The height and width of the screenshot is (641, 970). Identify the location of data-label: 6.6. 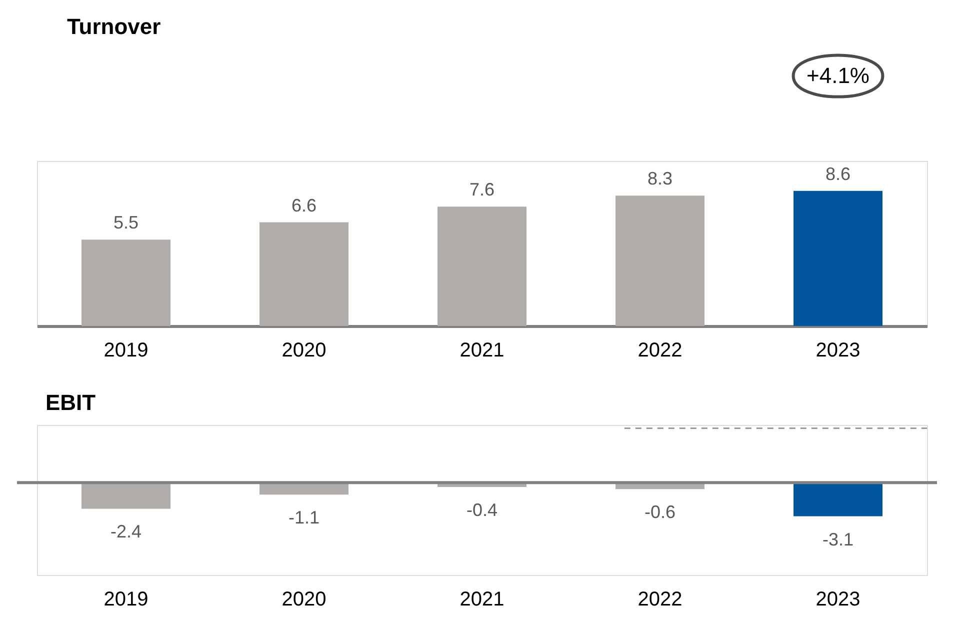
(304, 205).